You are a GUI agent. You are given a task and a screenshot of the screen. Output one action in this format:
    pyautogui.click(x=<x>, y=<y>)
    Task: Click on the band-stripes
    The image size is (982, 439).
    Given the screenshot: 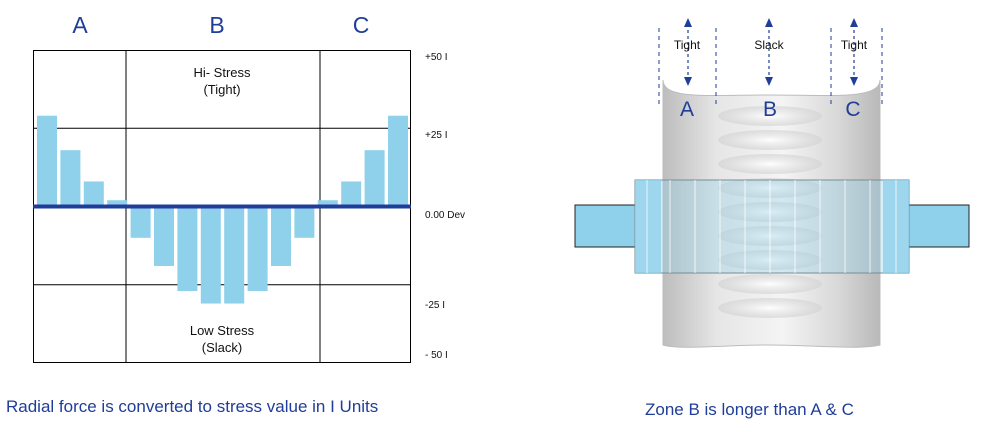 What is the action you would take?
    pyautogui.click(x=771, y=226)
    